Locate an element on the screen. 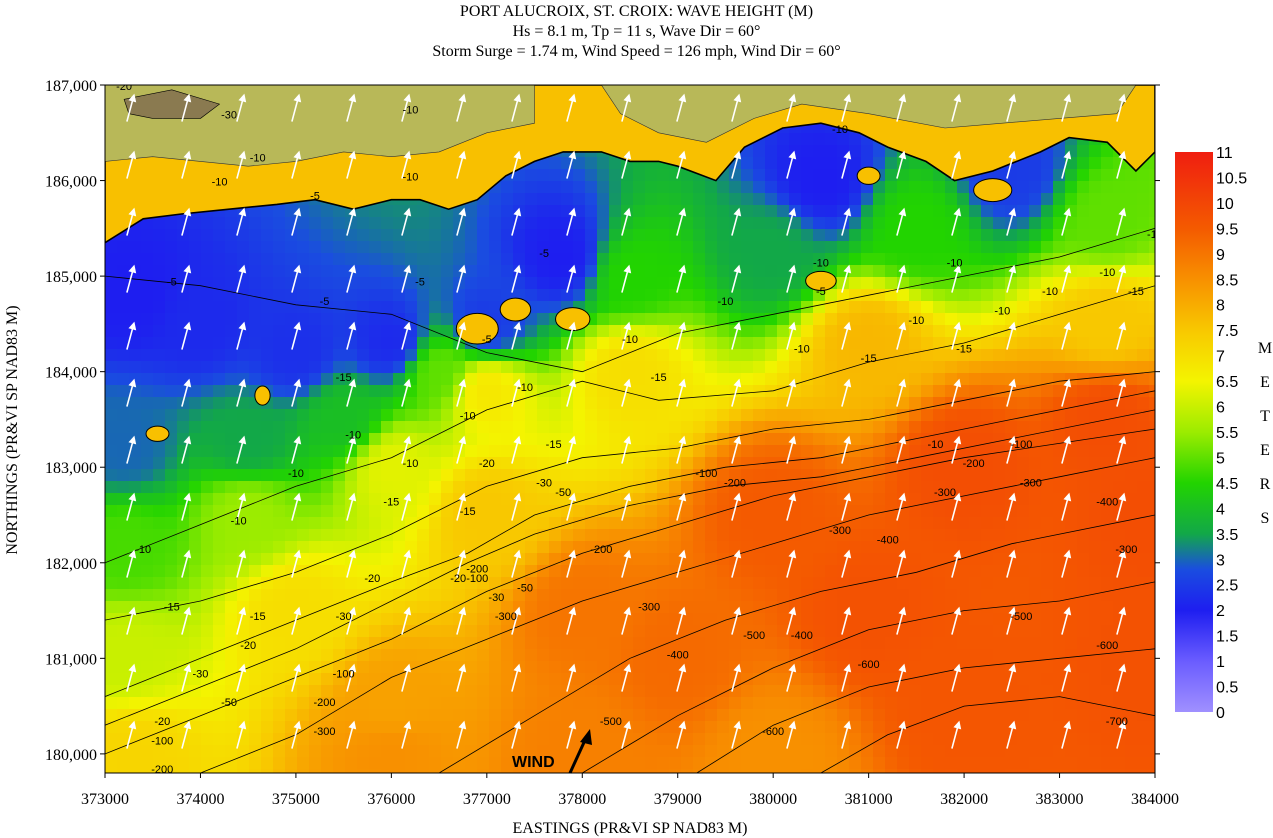 This screenshot has width=1273, height=838. contour-label: -30 is located at coordinates (201, 674).